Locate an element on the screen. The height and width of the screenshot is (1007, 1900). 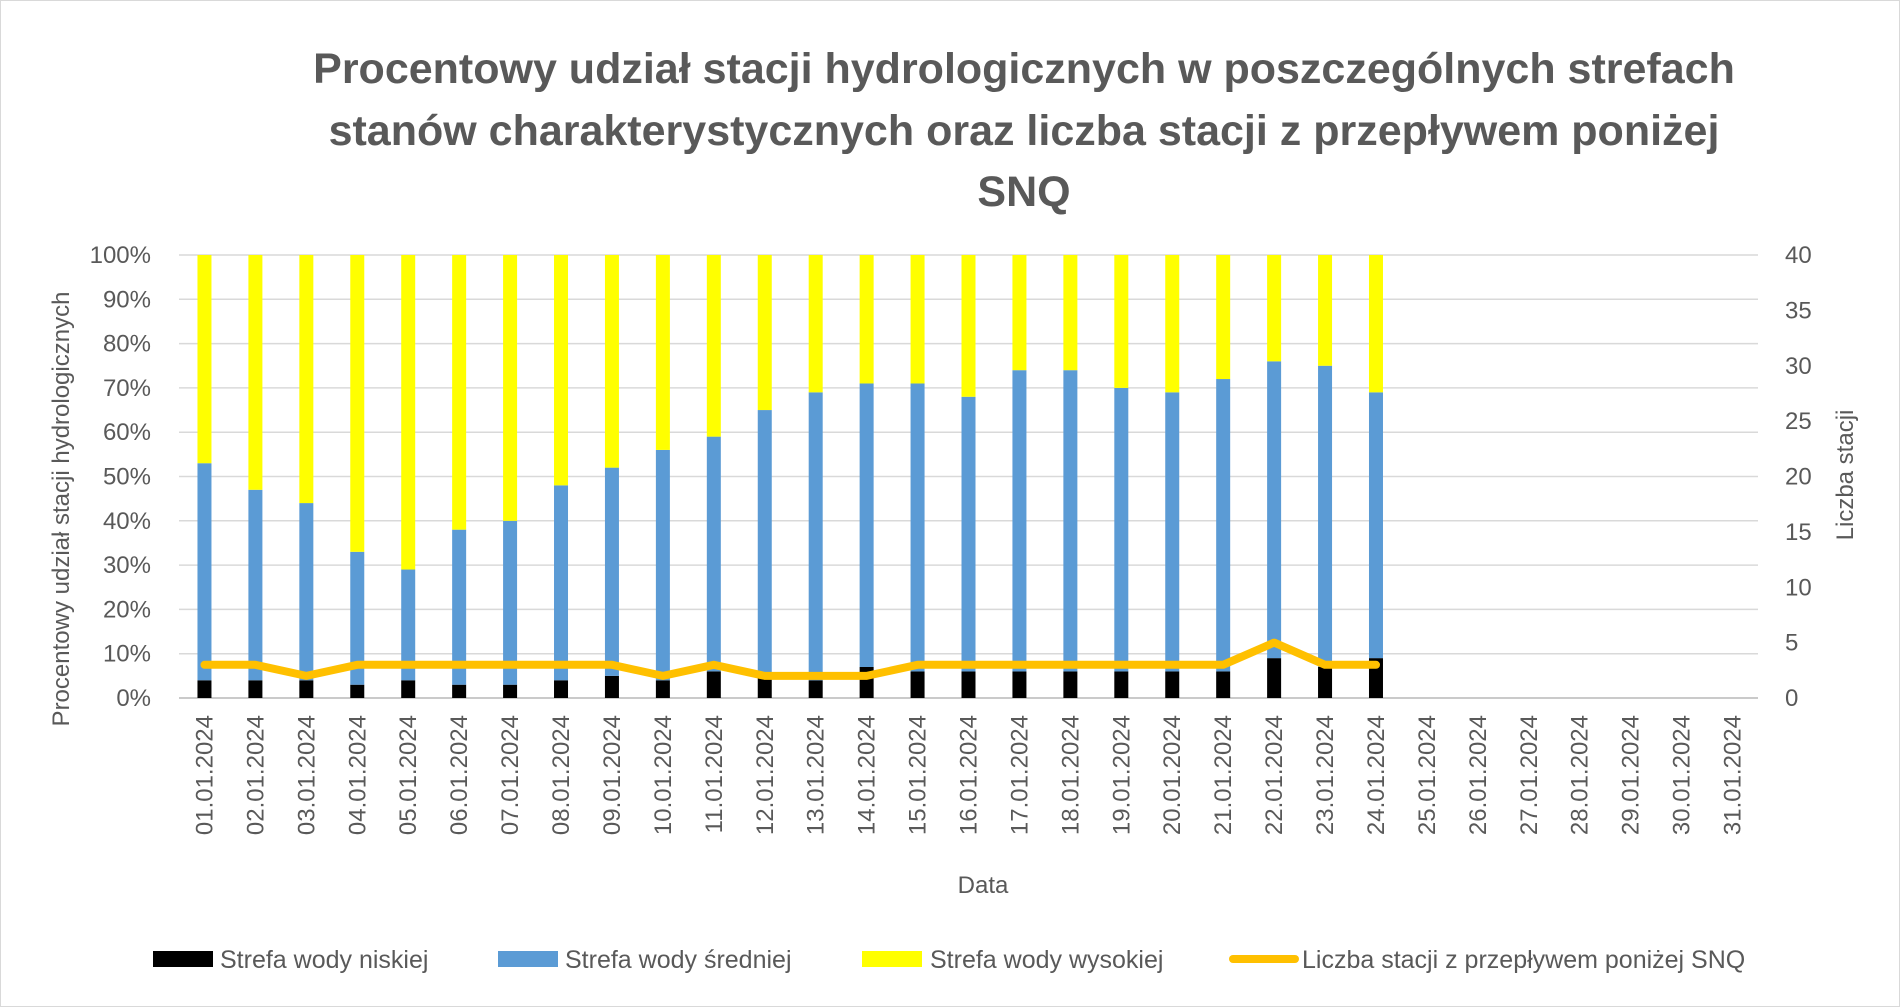
x-tick-label: 18.01.2024 is located at coordinates (1070, 775).